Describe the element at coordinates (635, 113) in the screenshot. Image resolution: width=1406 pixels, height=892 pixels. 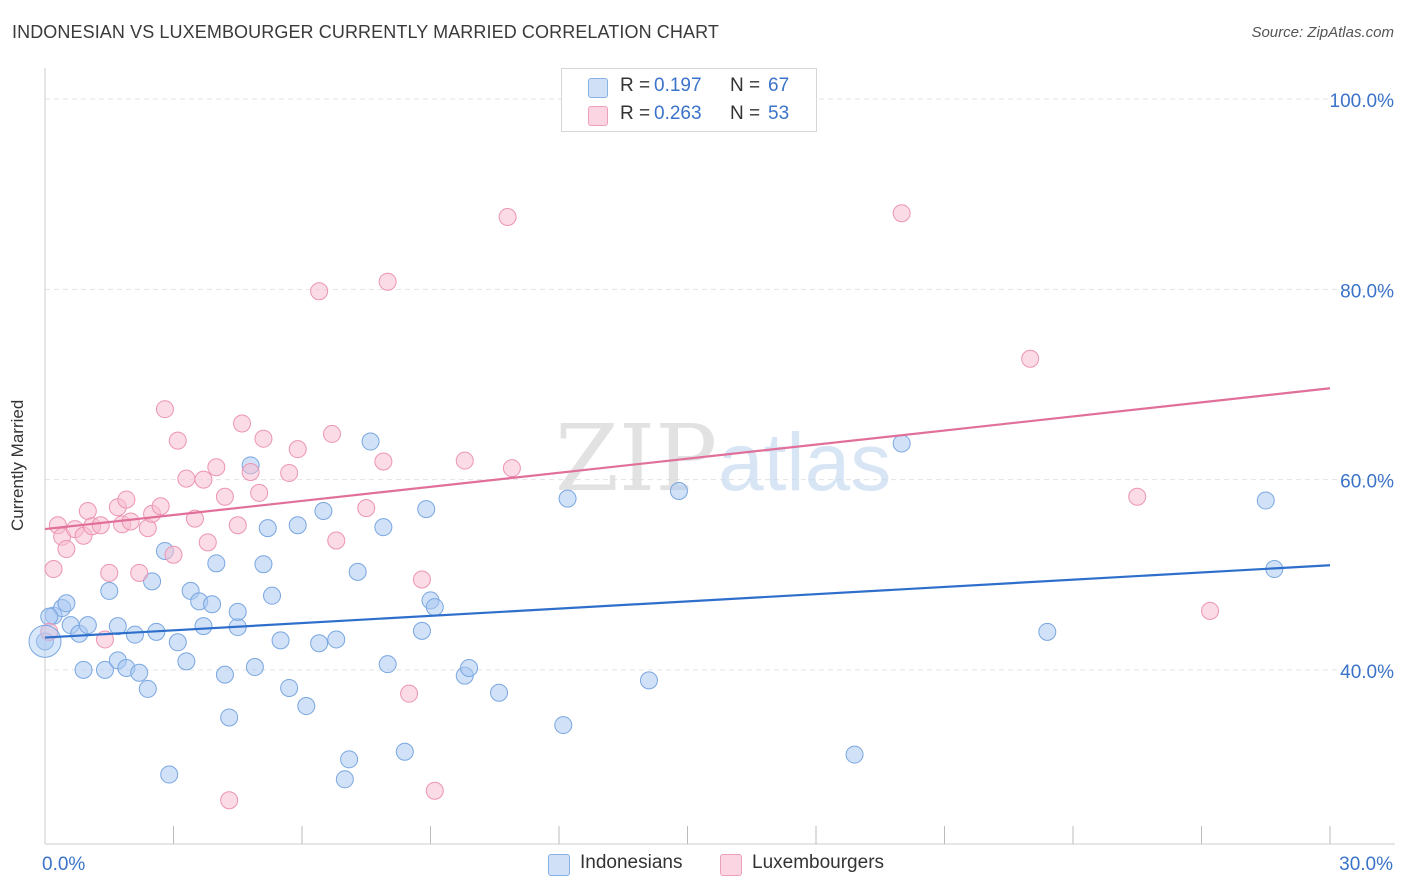
I see `legend-r-label: R =` at that location.